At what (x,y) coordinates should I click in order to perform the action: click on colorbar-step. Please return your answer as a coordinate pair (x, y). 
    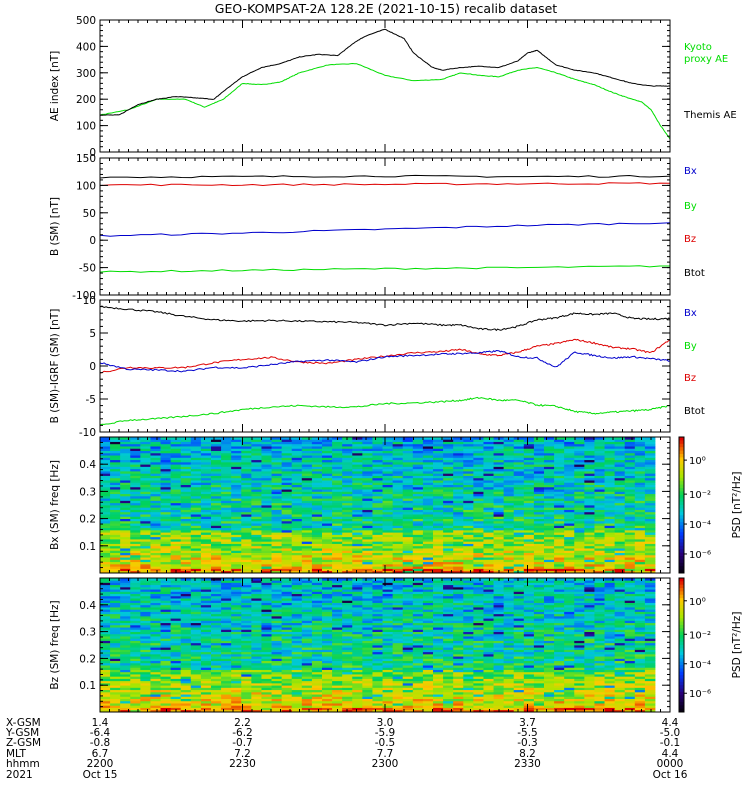
    Looking at the image, I should click on (681, 554).